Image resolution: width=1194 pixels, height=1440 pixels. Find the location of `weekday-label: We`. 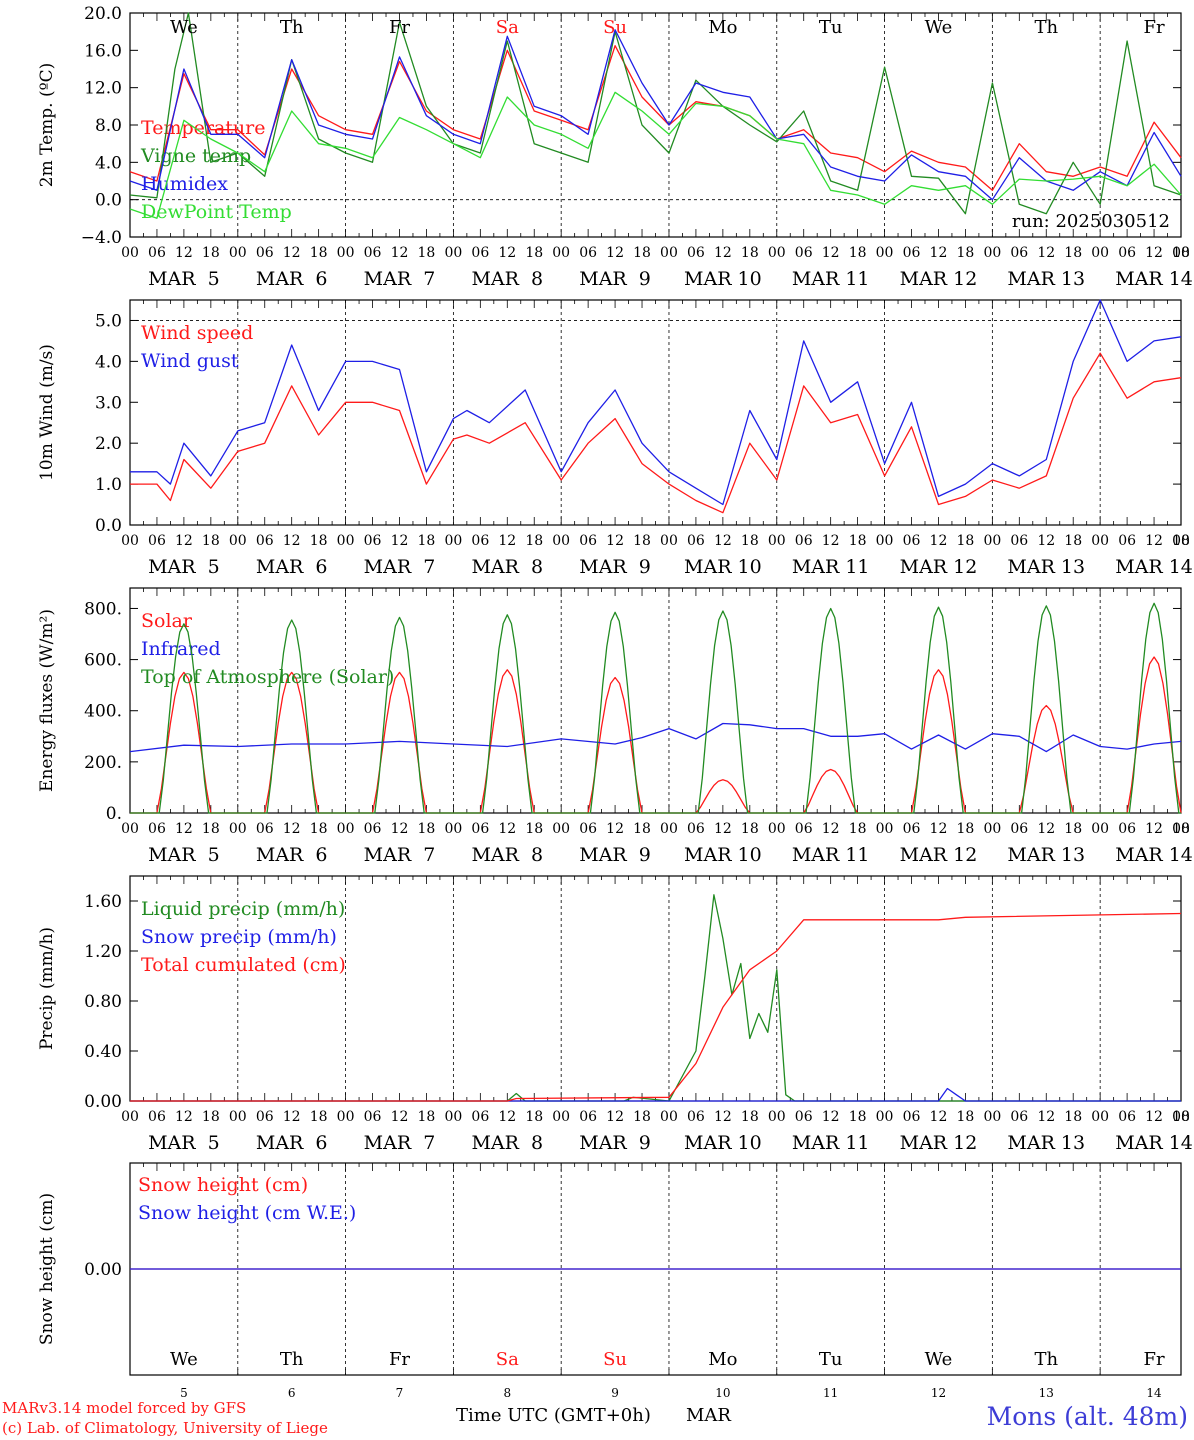

weekday-label: We is located at coordinates (939, 27).